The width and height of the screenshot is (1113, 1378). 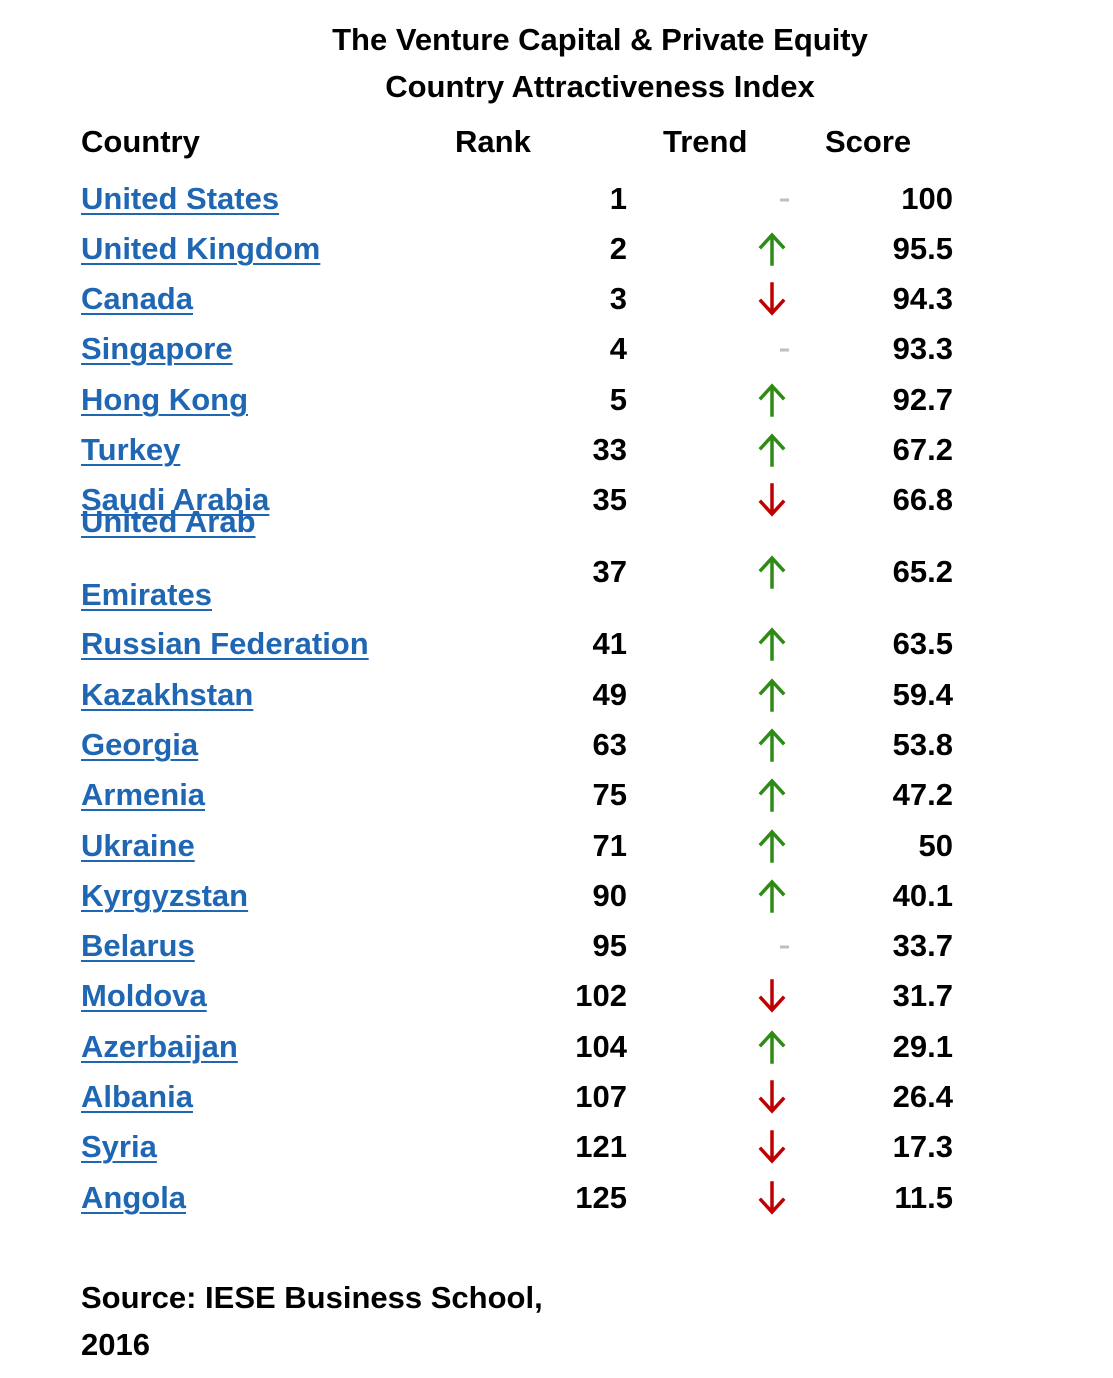 What do you see at coordinates (922, 945) in the screenshot?
I see `score-value: 33.7` at bounding box center [922, 945].